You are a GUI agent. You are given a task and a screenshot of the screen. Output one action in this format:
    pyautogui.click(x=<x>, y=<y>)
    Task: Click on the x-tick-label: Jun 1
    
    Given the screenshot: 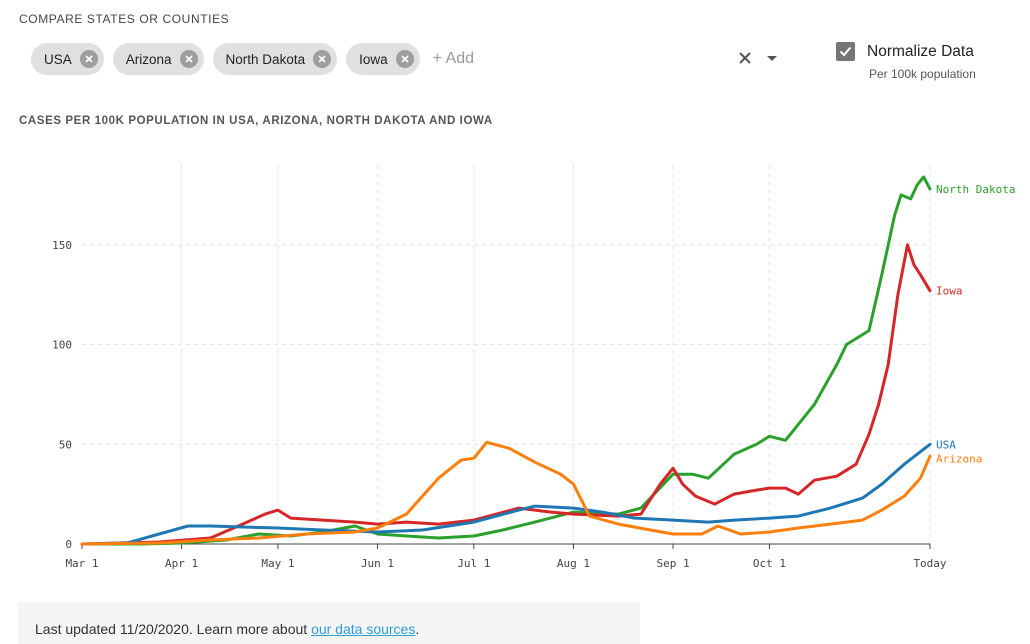 What is the action you would take?
    pyautogui.click(x=377, y=563)
    